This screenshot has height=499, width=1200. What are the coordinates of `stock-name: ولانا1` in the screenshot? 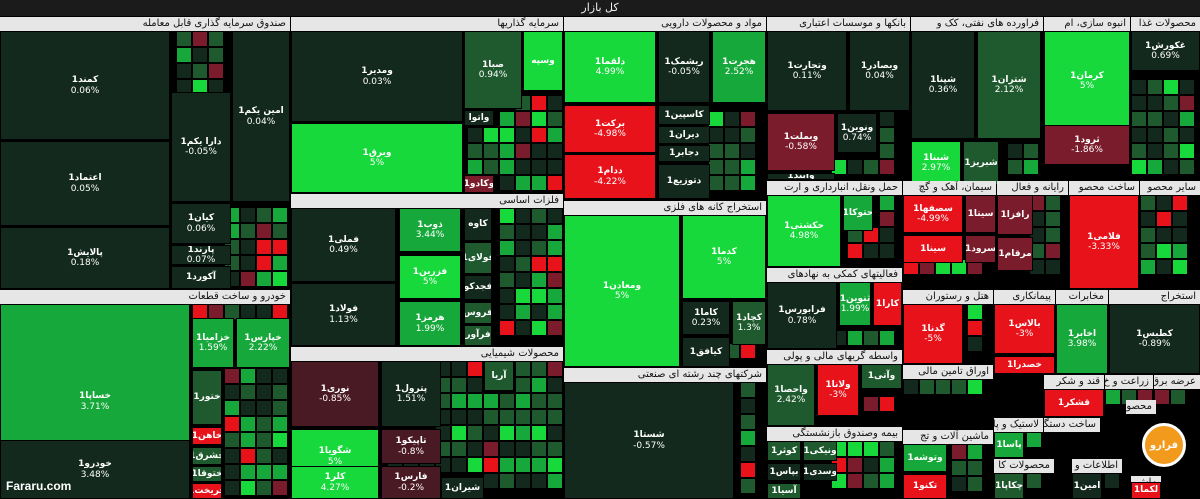 It's located at (838, 384).